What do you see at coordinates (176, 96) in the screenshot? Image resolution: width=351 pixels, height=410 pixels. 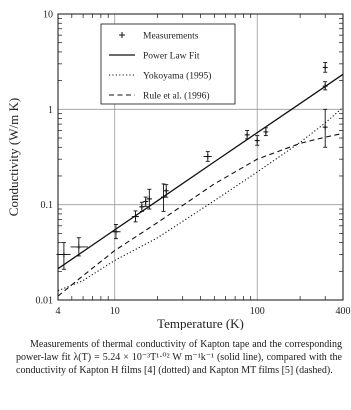 I see `legend-entry: Rule et al. (1996)` at bounding box center [176, 96].